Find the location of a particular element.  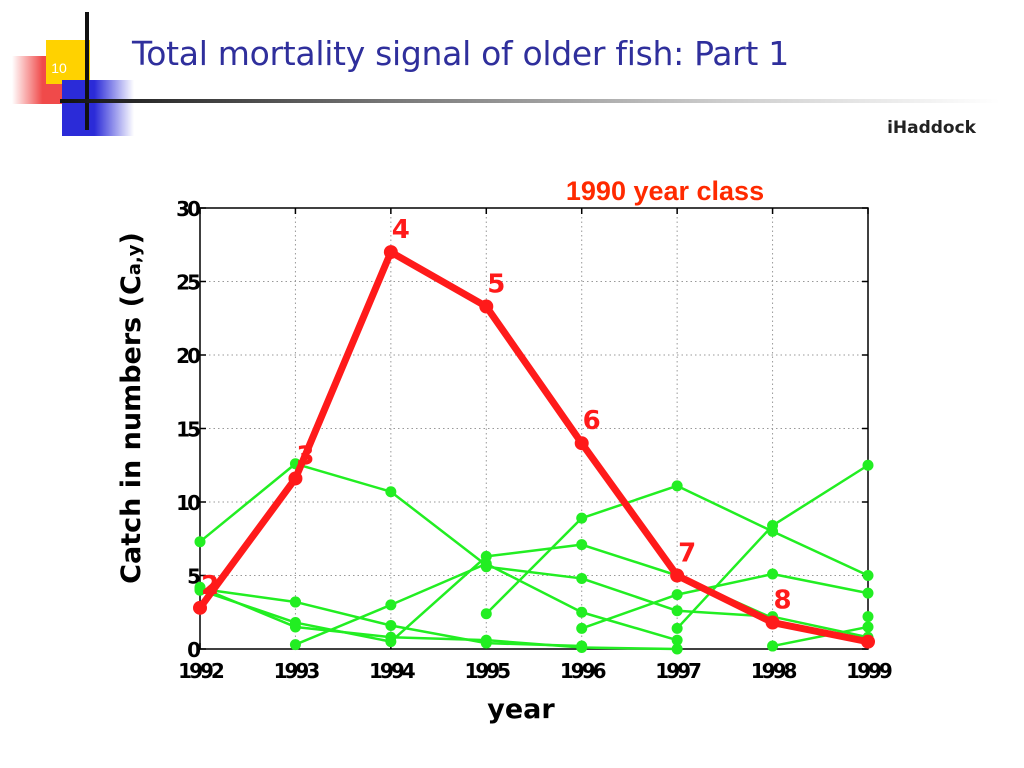

y-axis-label-subscript: a,y is located at coordinates (134, 259).